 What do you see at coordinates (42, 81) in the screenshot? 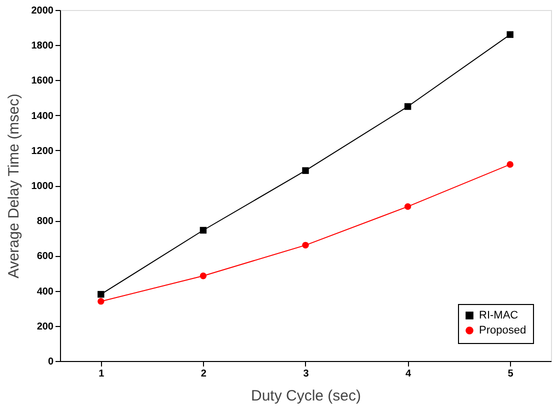
I see `y-tick-label: 1600` at bounding box center [42, 81].